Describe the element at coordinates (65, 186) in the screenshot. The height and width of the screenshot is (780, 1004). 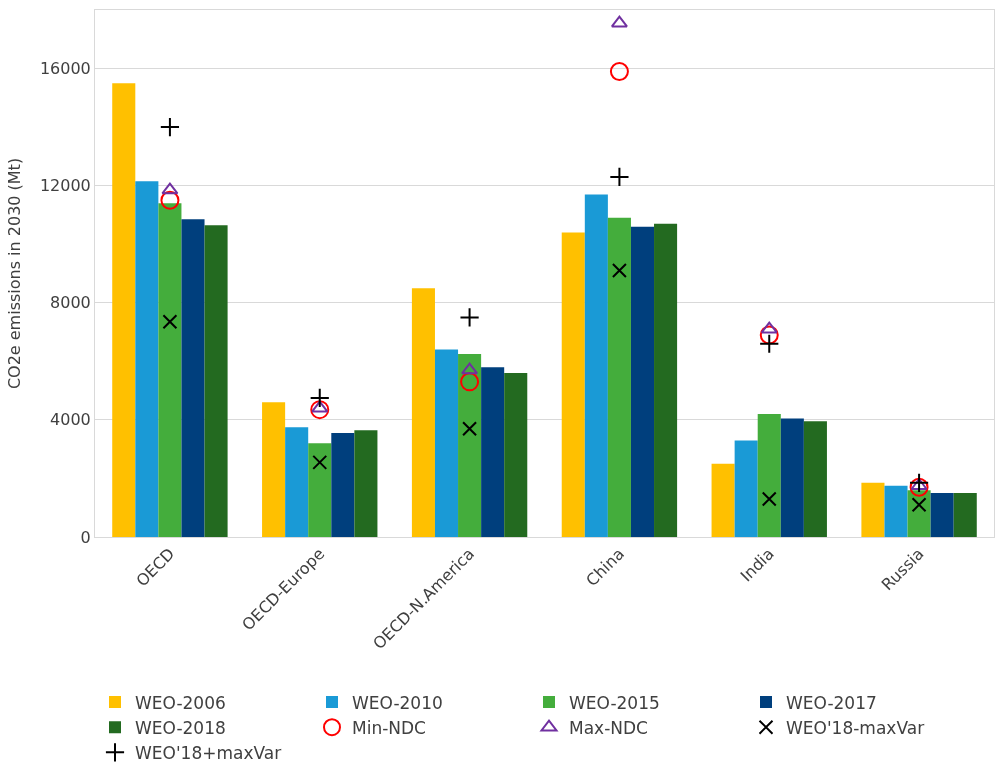
I see `y-tick-label: 12000` at that location.